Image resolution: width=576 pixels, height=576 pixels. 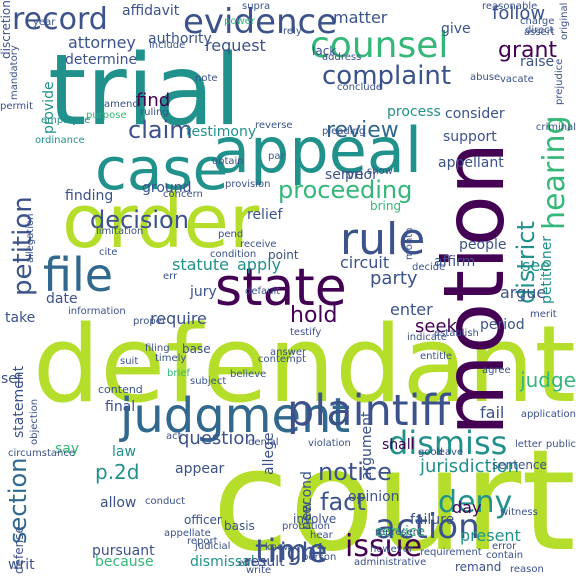 I want to click on word-28: claim, so click(x=160, y=130).